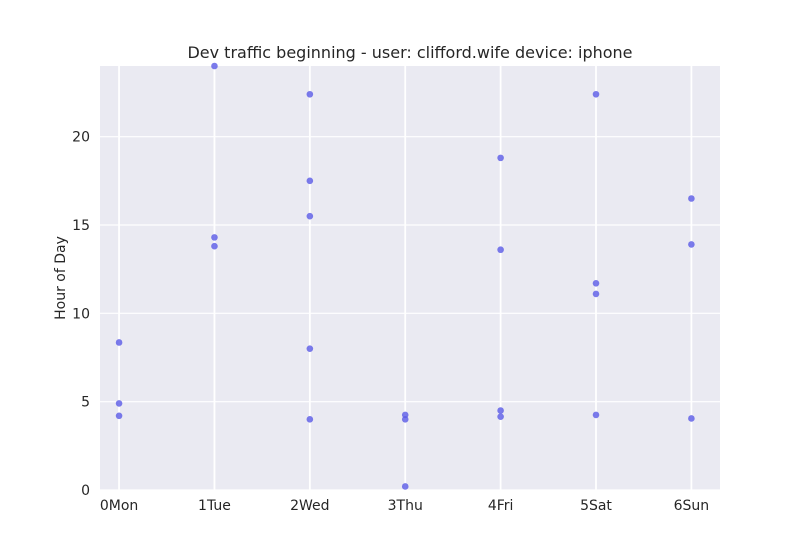  Describe the element at coordinates (119, 506) in the screenshot. I see `x-tick-label: 0Mon` at that location.